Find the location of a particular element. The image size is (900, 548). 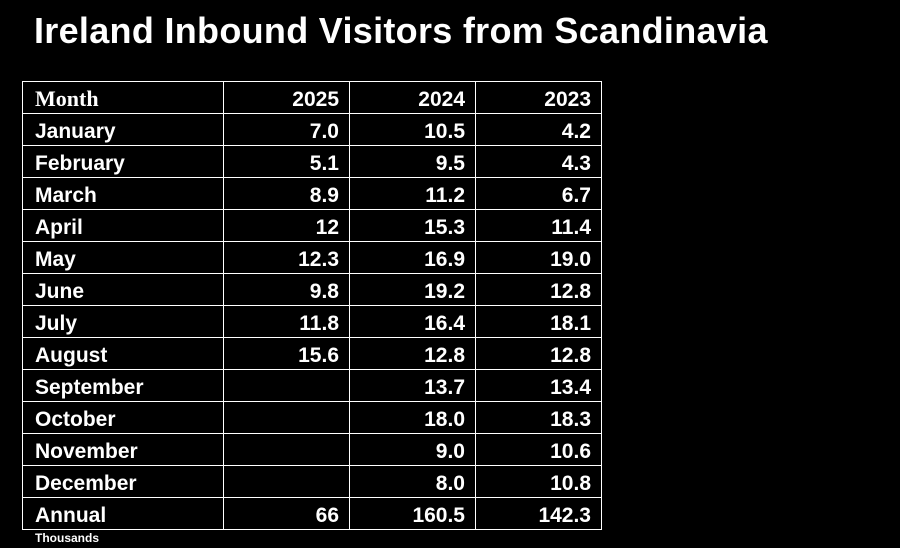

value-2024: 15.3 is located at coordinates (412, 225).